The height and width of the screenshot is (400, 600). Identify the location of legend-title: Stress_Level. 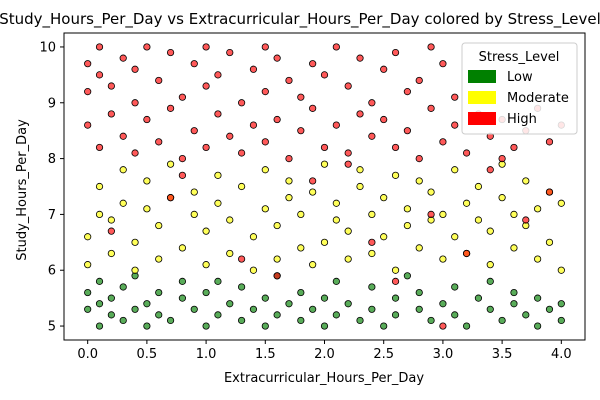
(519, 57).